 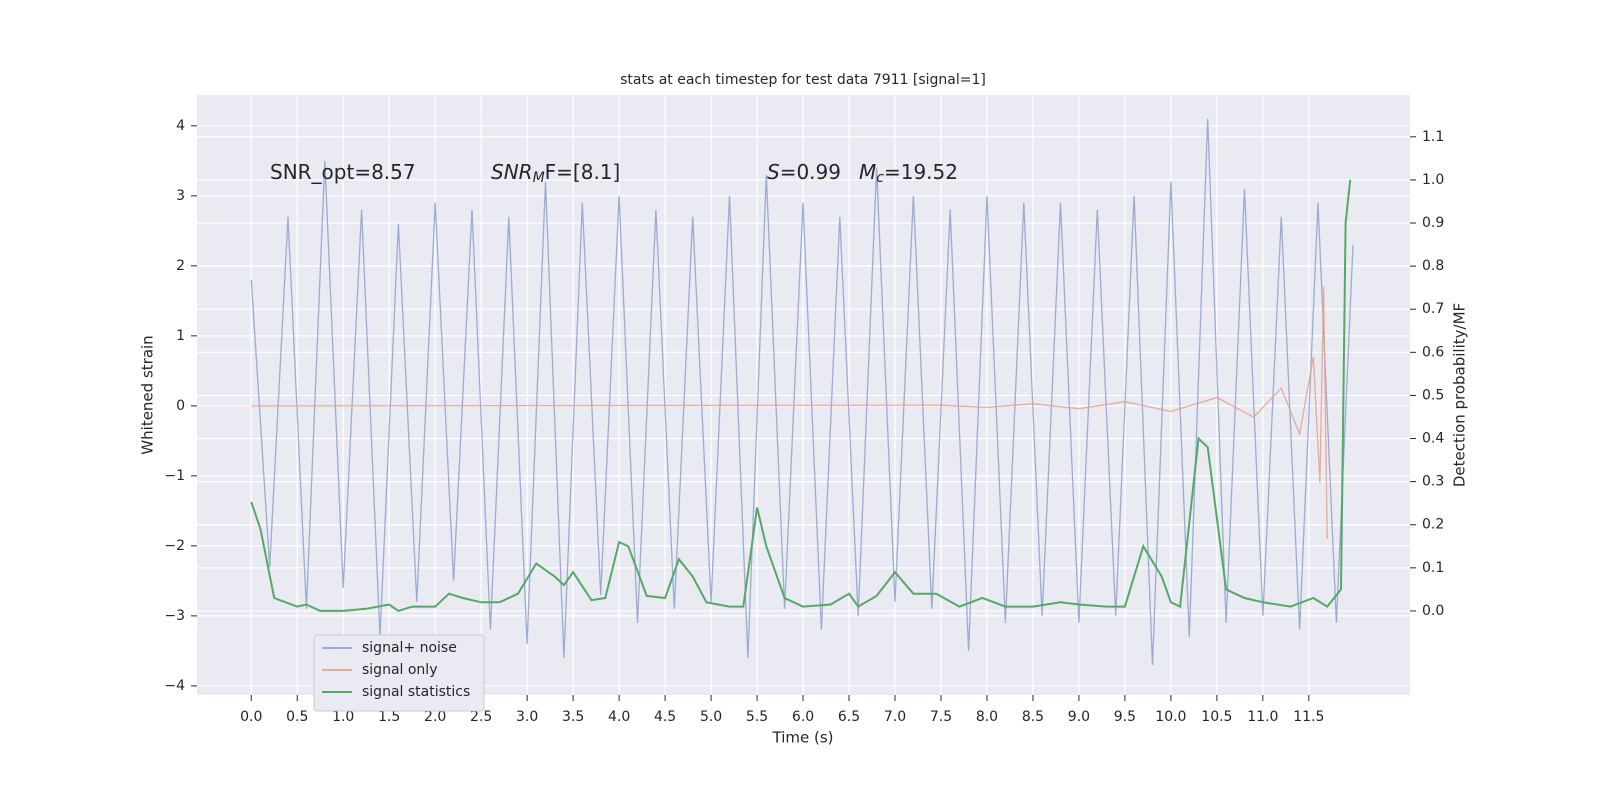 I want to click on x-tick-label: 3.5, so click(x=573, y=717).